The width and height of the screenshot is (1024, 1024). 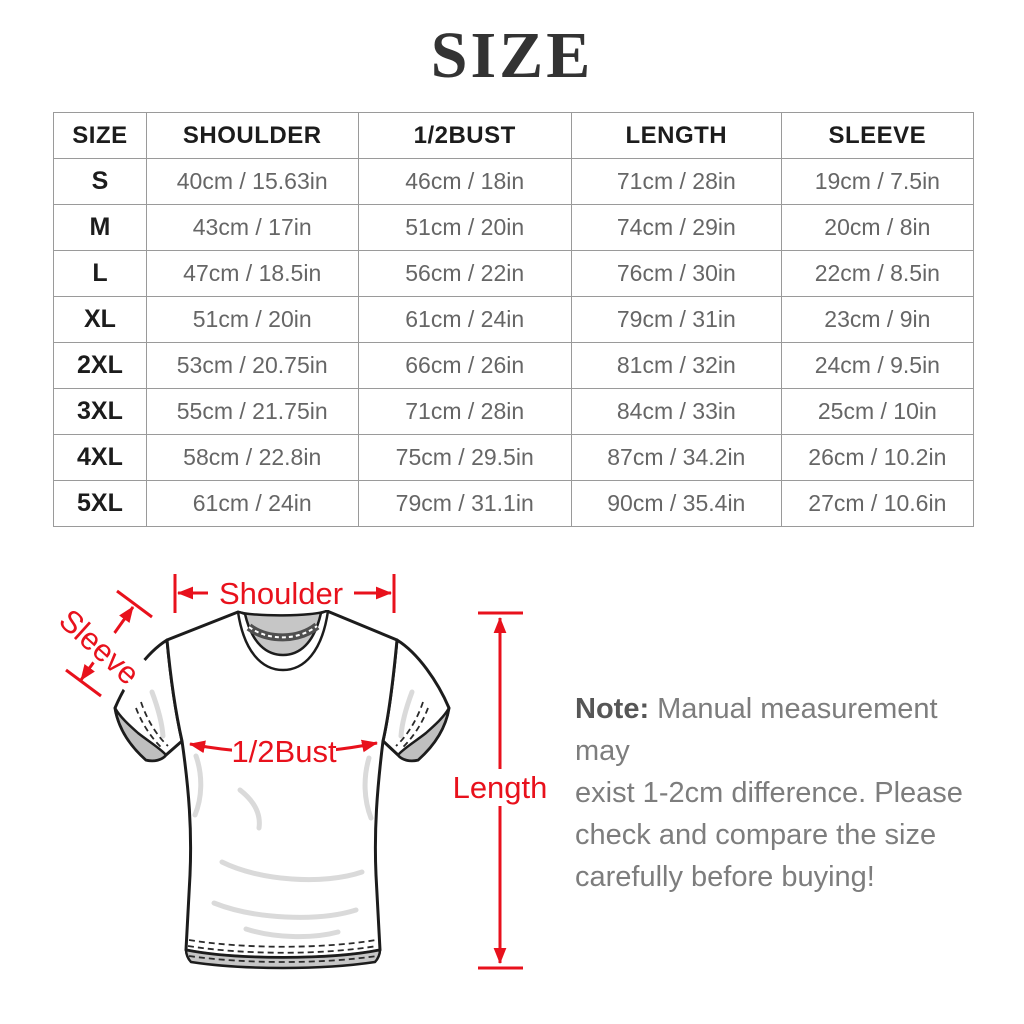 What do you see at coordinates (100, 273) in the screenshot?
I see `size-cell: L` at bounding box center [100, 273].